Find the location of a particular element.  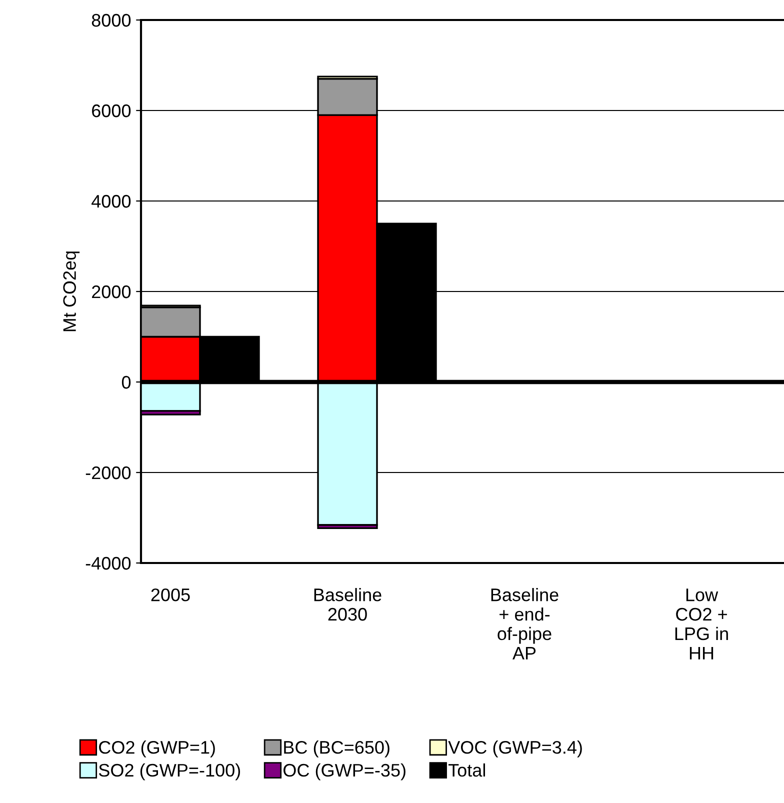

legend-label: VOC (GWP=3.4) is located at coordinates (515, 749).